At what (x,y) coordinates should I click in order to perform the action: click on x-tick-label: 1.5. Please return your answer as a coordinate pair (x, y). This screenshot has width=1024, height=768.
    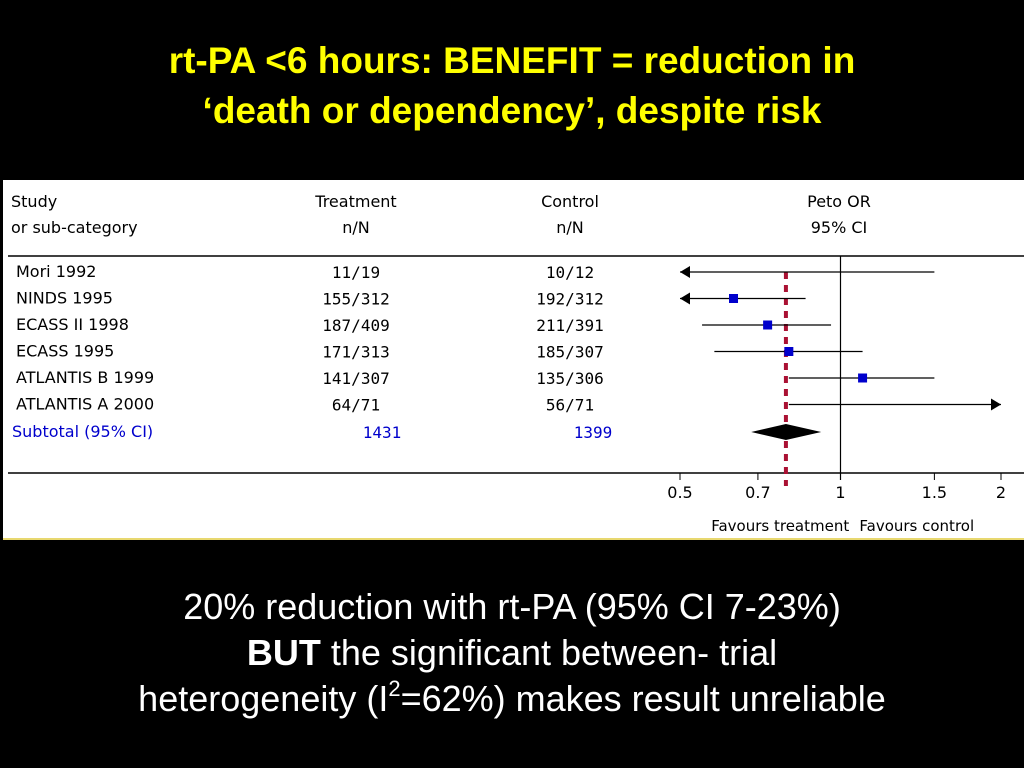
    Looking at the image, I should click on (934, 492).